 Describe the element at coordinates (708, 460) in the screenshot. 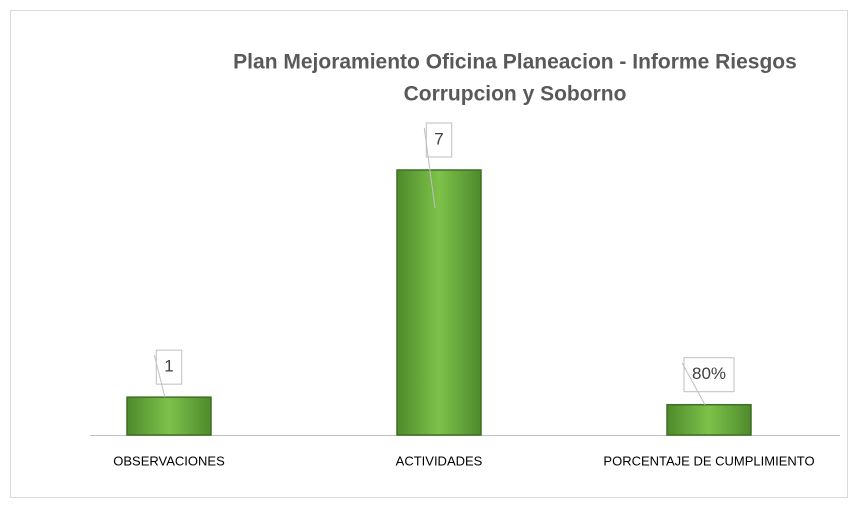

I see `x-tick-label: PORCENTAJE DE CUMPLIMIENTO` at that location.